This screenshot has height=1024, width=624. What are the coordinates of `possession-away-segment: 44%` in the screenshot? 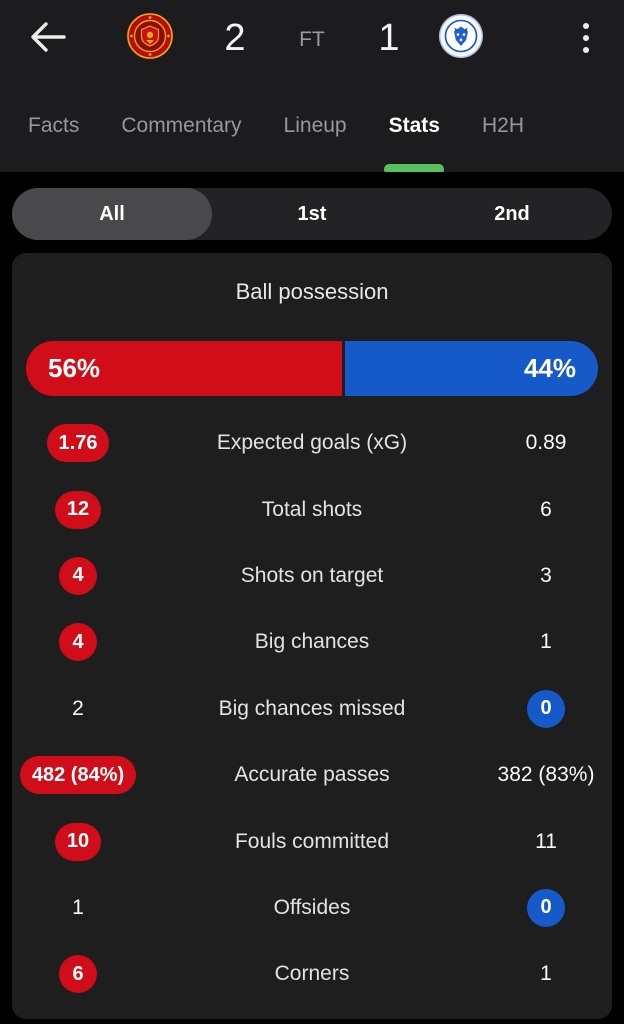 It's located at (471, 368).